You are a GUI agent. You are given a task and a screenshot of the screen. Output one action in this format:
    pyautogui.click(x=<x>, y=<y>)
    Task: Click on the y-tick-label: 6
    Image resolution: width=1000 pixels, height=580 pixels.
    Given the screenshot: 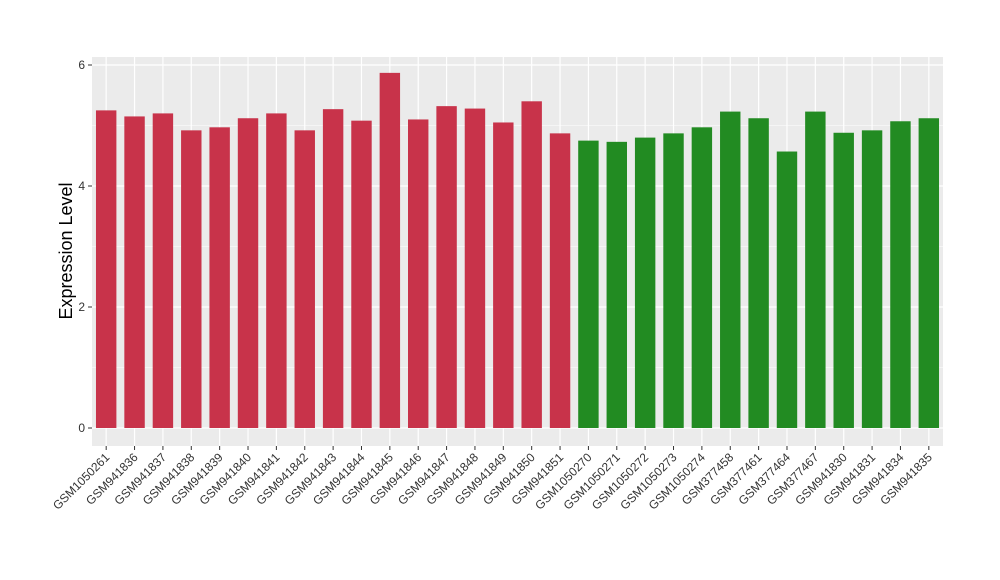 What is the action you would take?
    pyautogui.click(x=81, y=65)
    